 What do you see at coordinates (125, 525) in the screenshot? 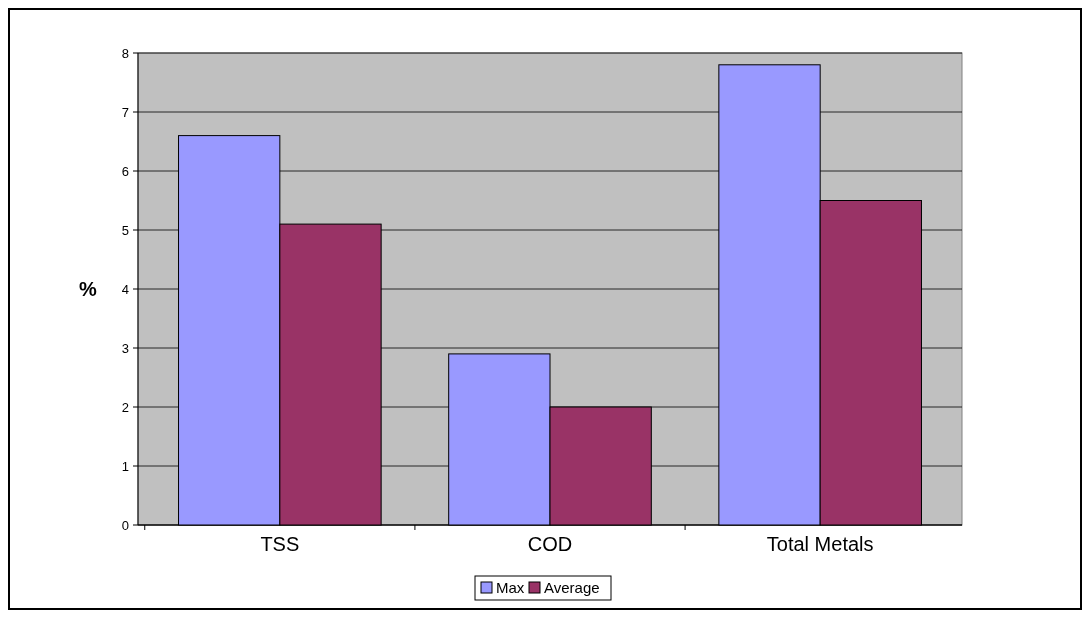
I see `y-tick-label: 0` at bounding box center [125, 525].